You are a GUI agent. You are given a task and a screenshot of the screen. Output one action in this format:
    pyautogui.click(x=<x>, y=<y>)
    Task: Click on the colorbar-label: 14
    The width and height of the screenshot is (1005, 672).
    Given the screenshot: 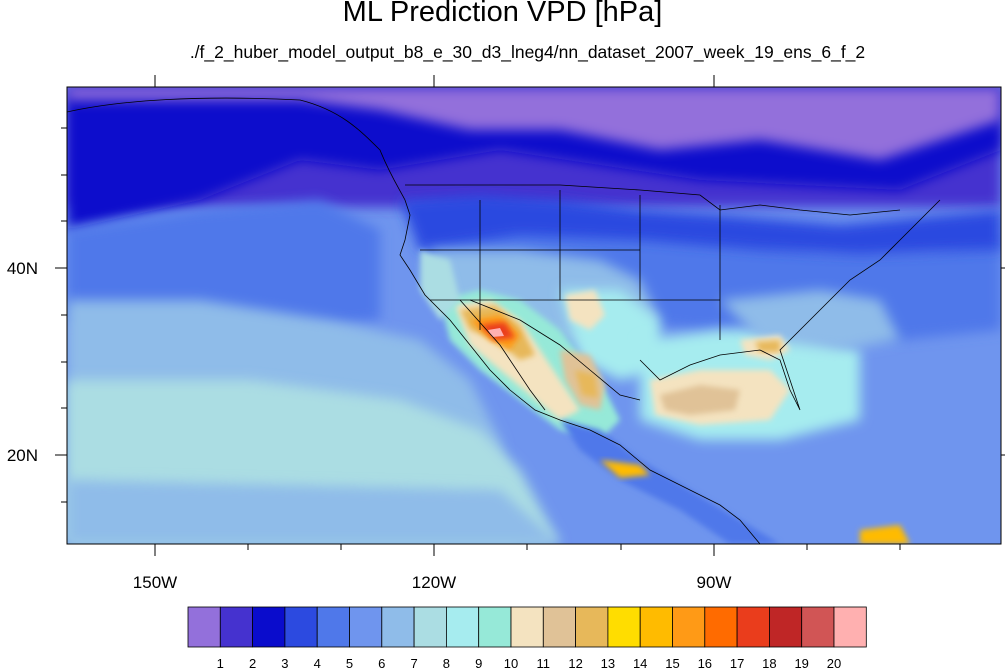 What is the action you would take?
    pyautogui.click(x=640, y=663)
    